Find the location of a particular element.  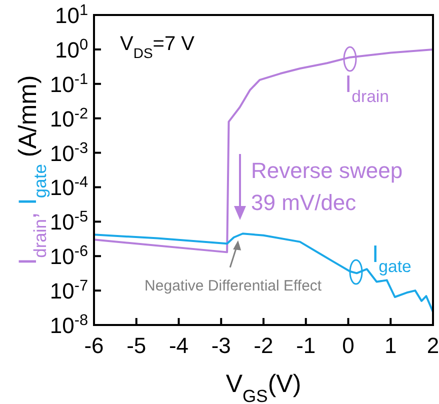

x-tick-label: -5 is located at coordinates (136, 345).